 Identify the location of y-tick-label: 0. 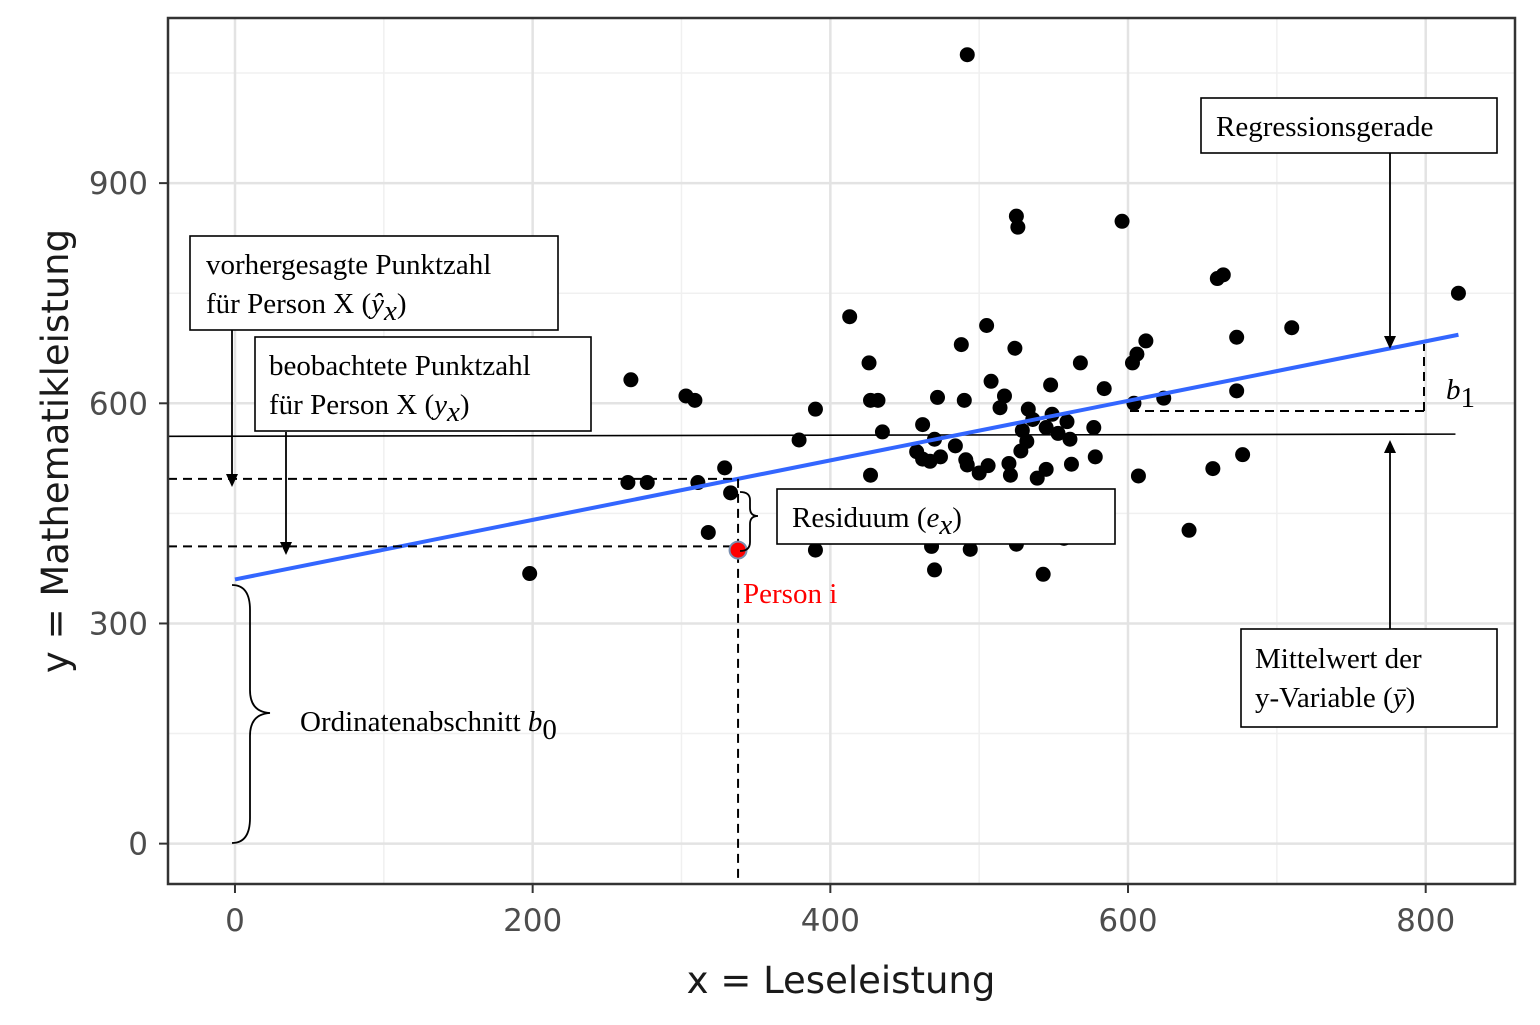
(138, 845).